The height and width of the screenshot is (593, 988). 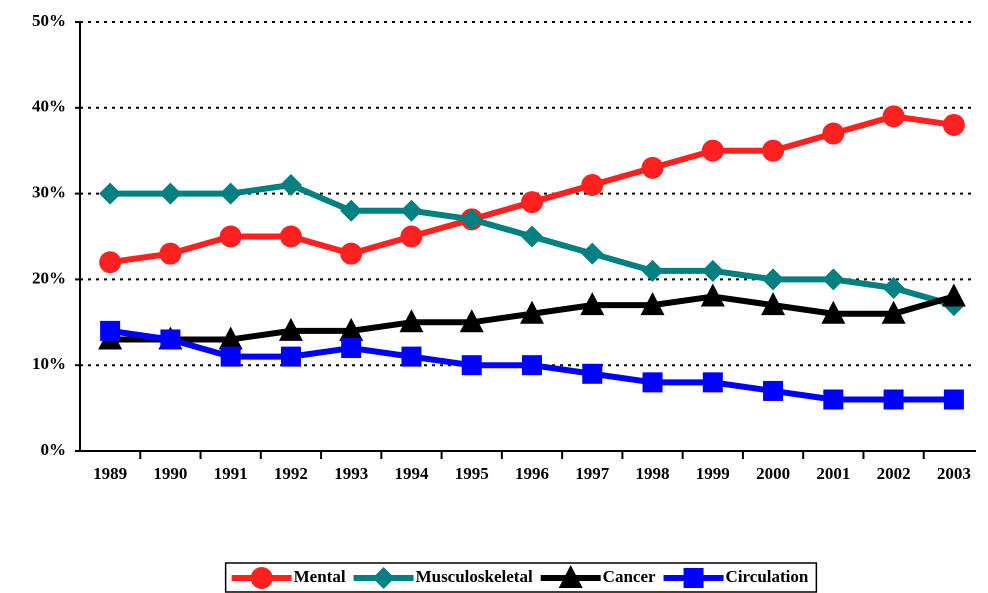 I want to click on y-tick-label: 40%, so click(x=49, y=106).